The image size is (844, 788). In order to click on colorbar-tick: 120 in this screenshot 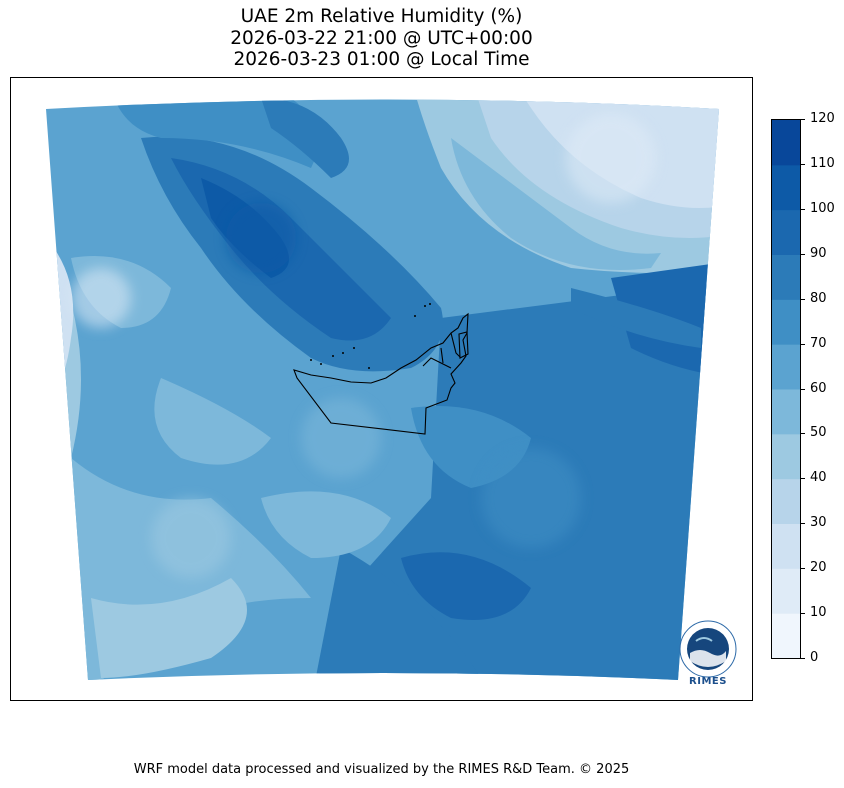, I will do `click(821, 118)`.